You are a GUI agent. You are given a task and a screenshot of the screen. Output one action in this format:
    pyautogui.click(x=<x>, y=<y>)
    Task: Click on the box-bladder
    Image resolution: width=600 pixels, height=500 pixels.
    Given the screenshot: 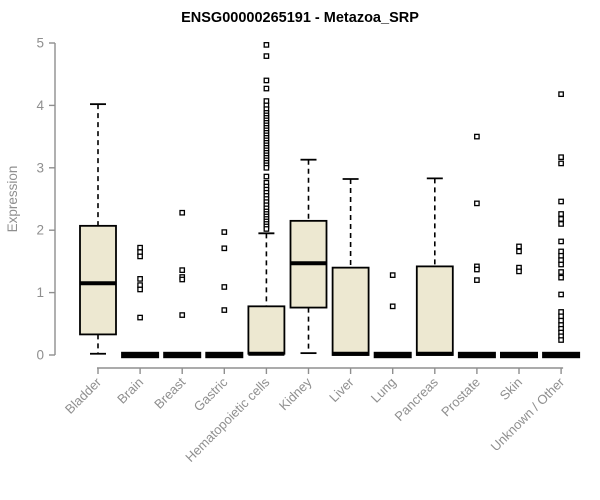 What is the action you would take?
    pyautogui.click(x=98, y=229)
    